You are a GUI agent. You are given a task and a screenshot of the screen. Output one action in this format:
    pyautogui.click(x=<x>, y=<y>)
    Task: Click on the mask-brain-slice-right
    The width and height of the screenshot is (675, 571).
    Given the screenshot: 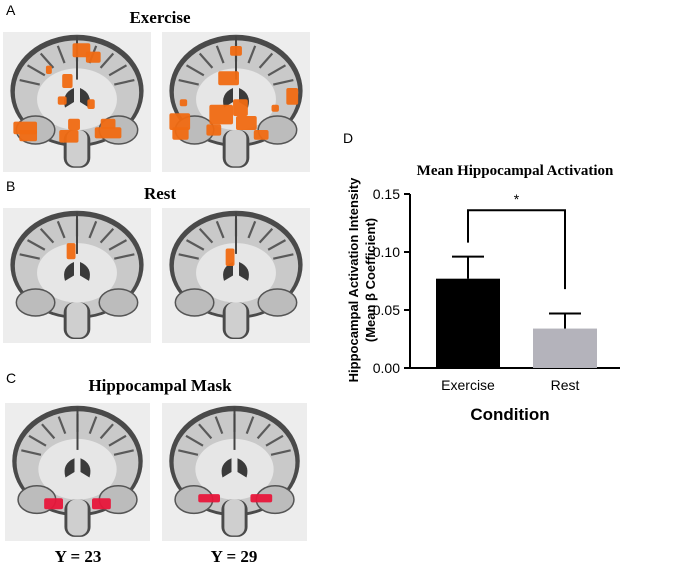 What is the action you would take?
    pyautogui.click(x=234, y=472)
    